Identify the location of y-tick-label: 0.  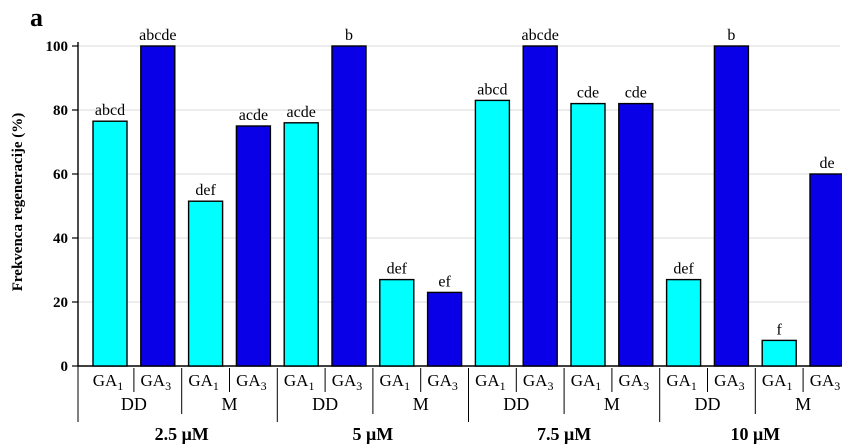
(65, 367).